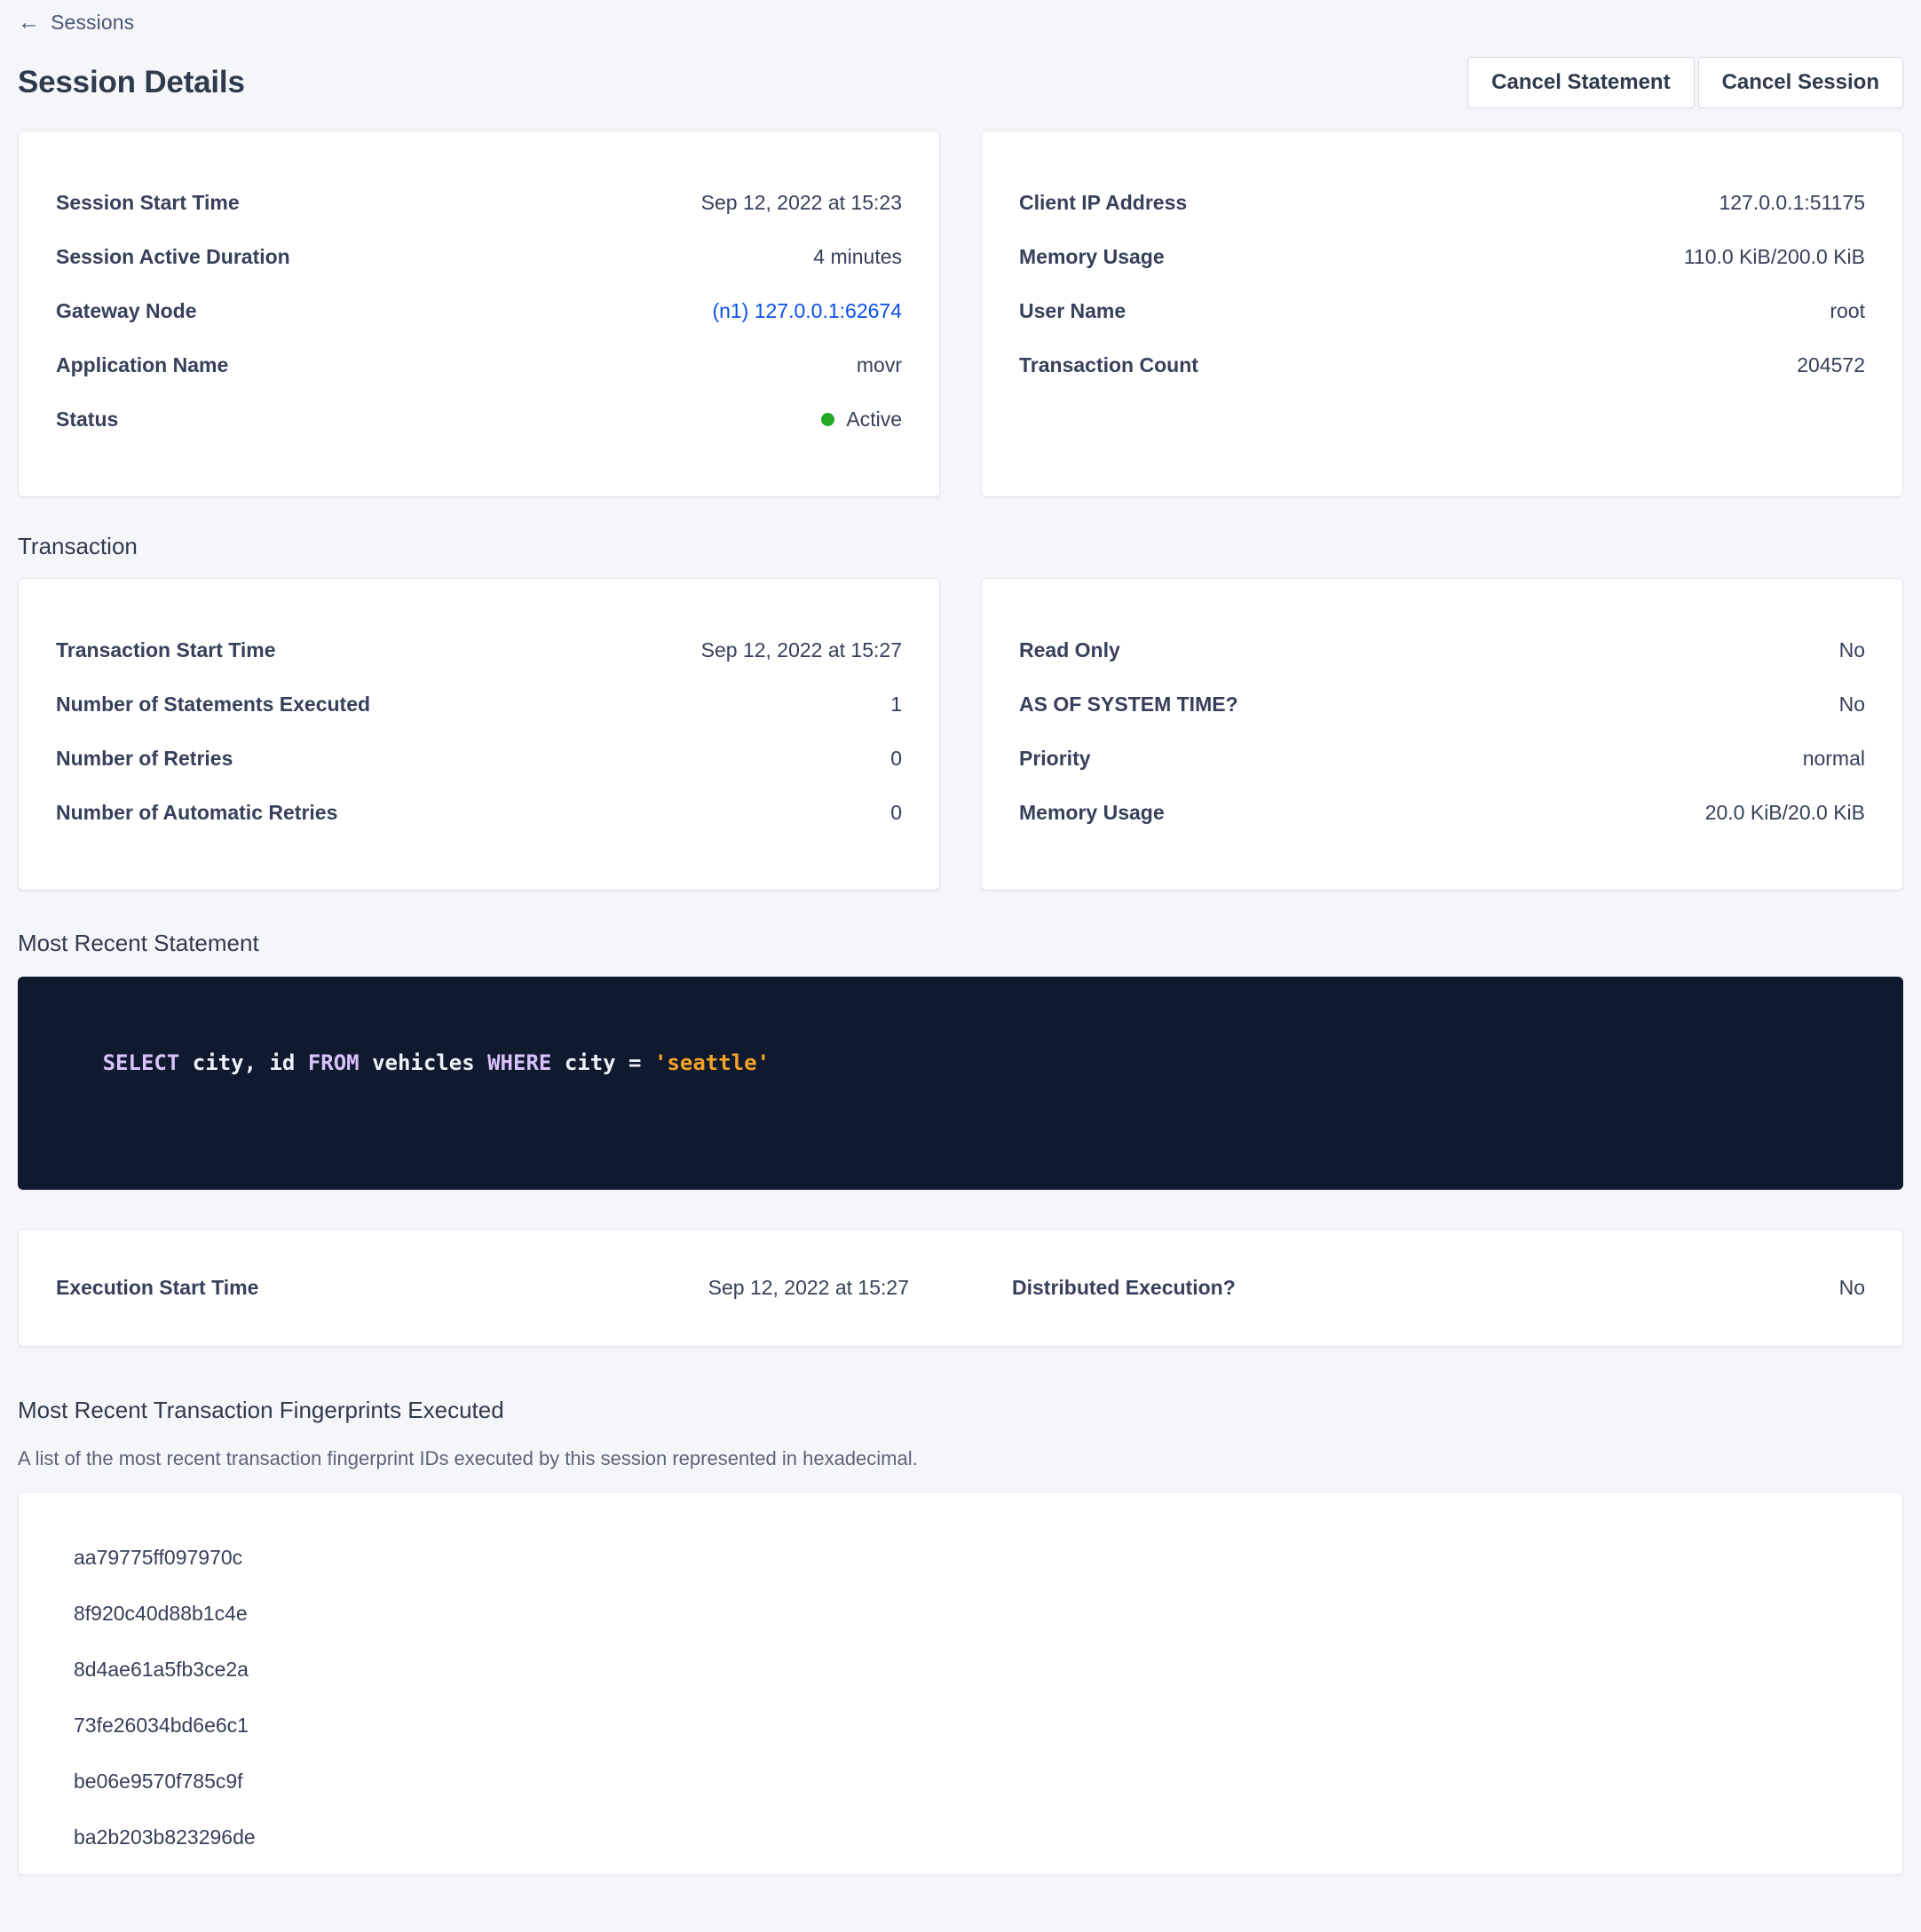  I want to click on kv-label: Execution Start Time, so click(157, 1287).